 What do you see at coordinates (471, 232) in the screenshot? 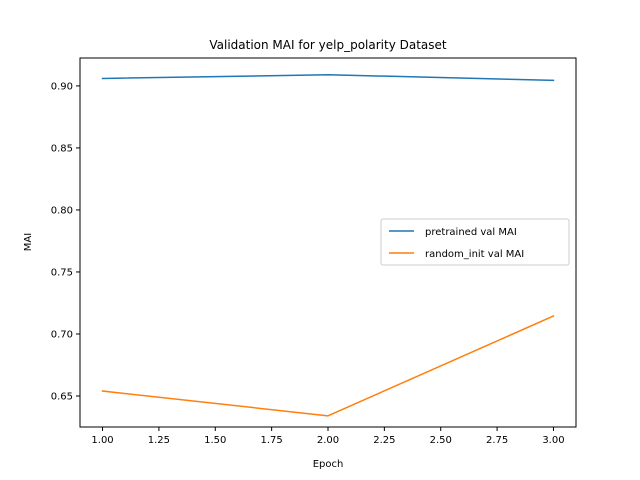
I see `legend-label-pretrained: pretrained val MAI` at bounding box center [471, 232].